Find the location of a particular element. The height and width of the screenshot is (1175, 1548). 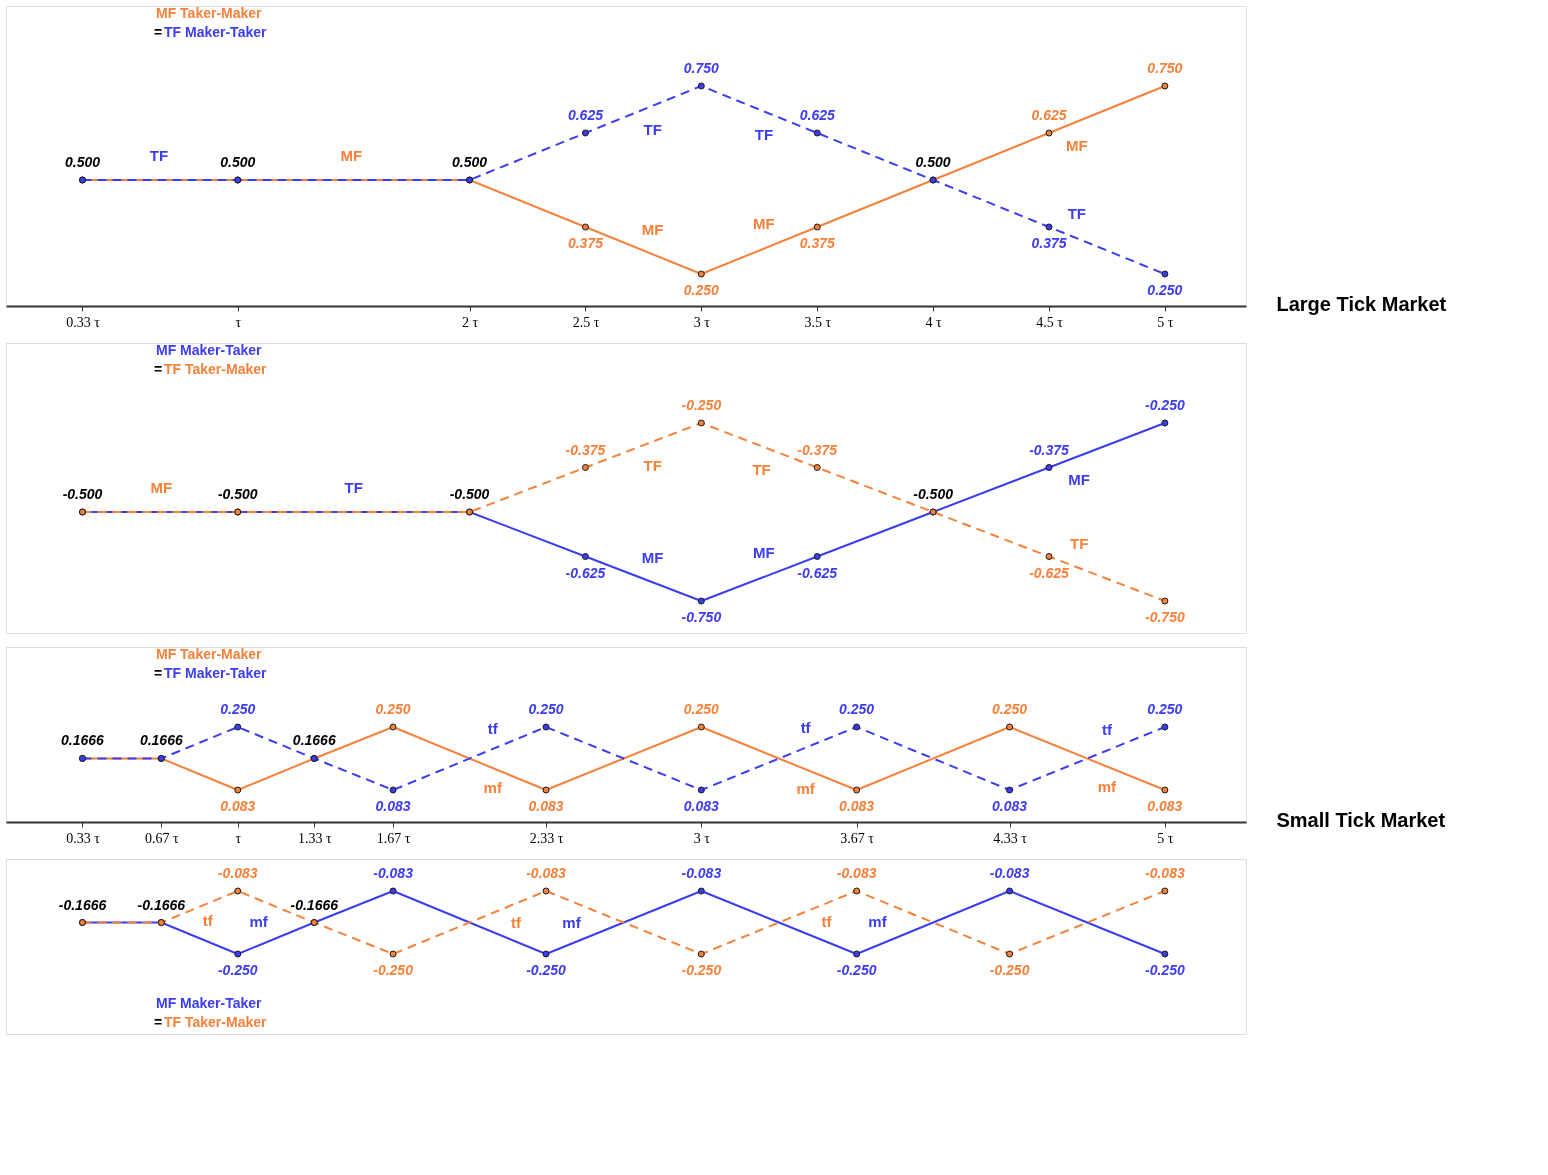

text: TF Taker-Maker is located at coordinates (215, 369).